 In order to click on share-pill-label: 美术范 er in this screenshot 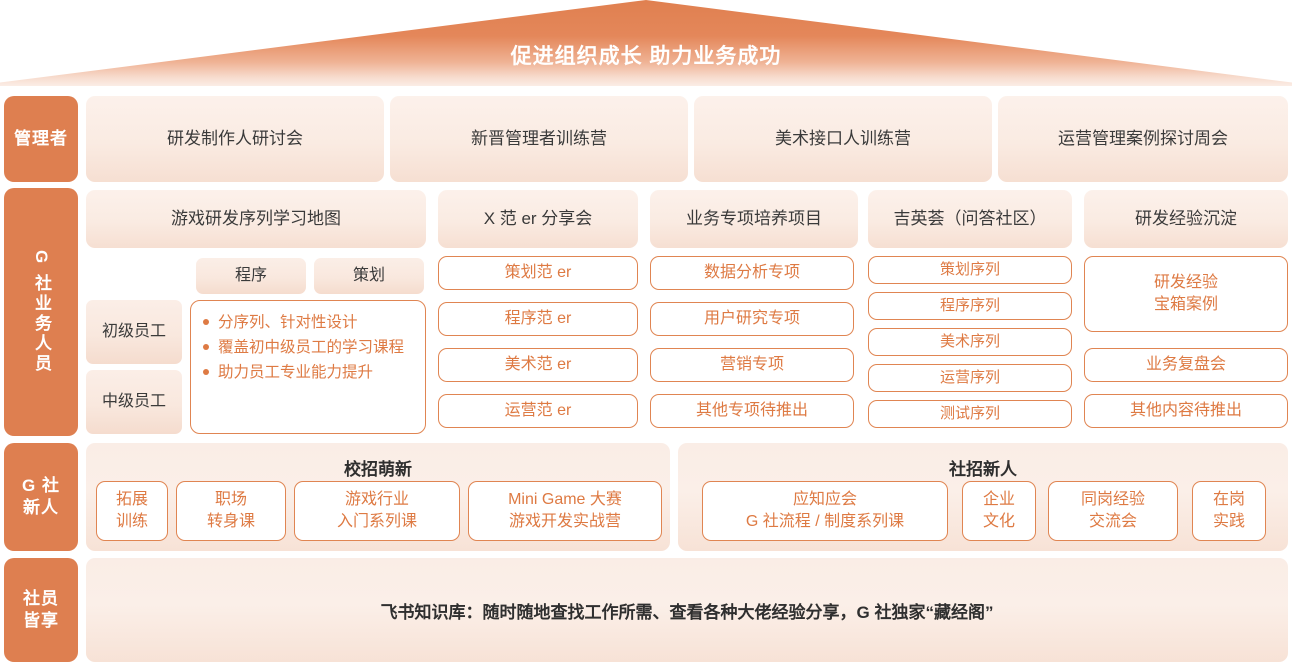, I will do `click(538, 364)`.